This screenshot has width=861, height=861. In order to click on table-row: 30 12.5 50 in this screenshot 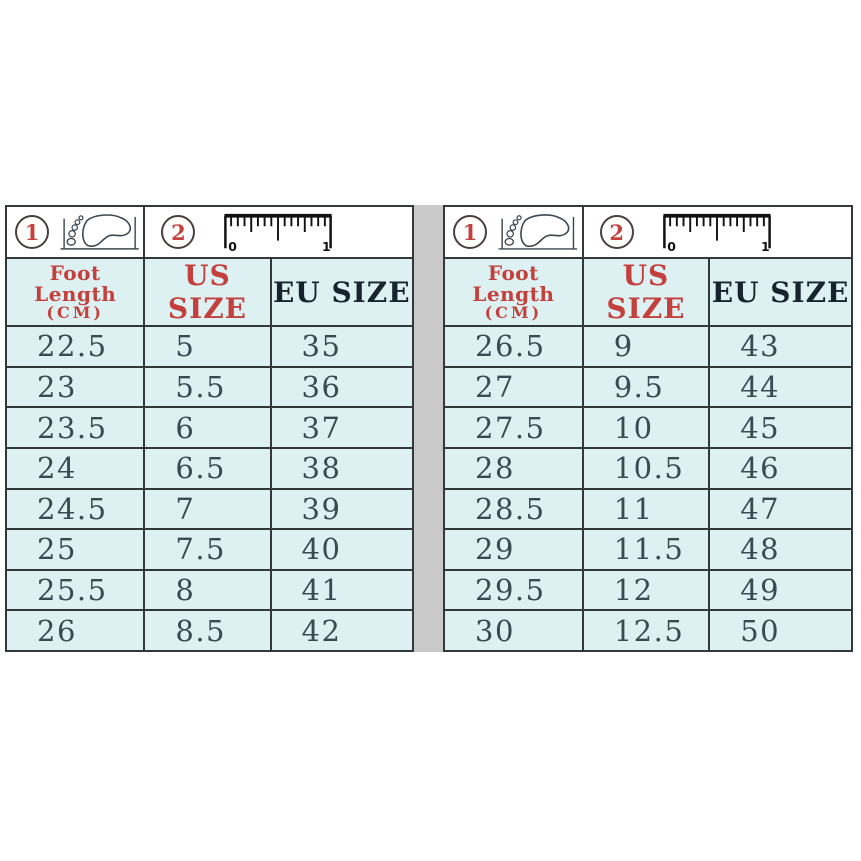, I will do `click(648, 630)`.